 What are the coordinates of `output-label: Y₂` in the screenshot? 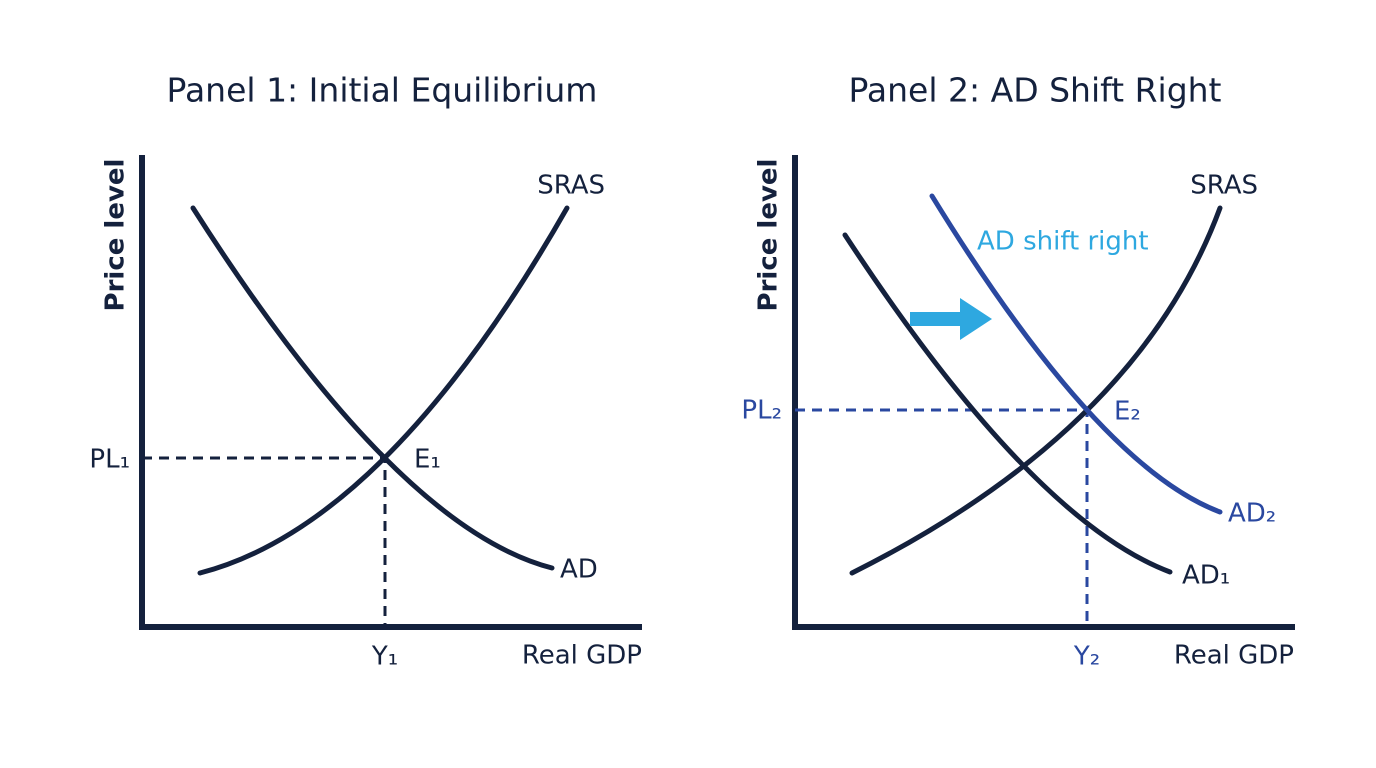 It's located at (1086, 657).